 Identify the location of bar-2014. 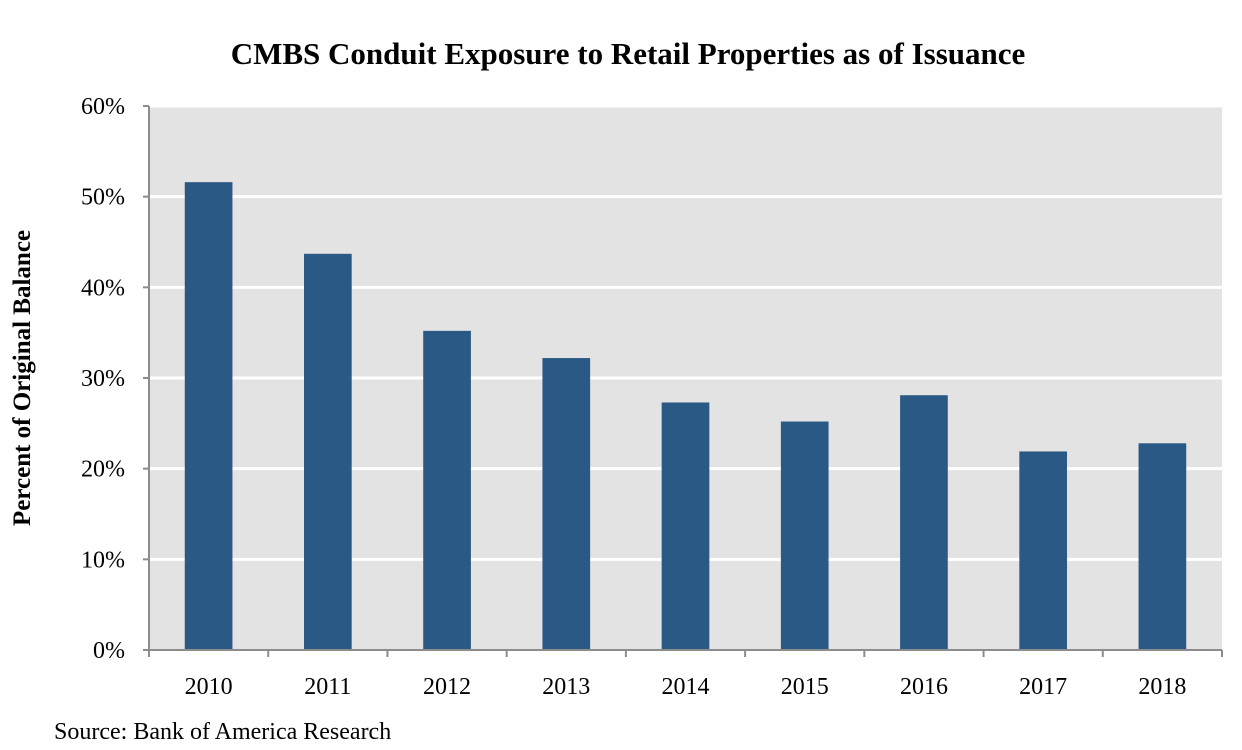
(685, 526).